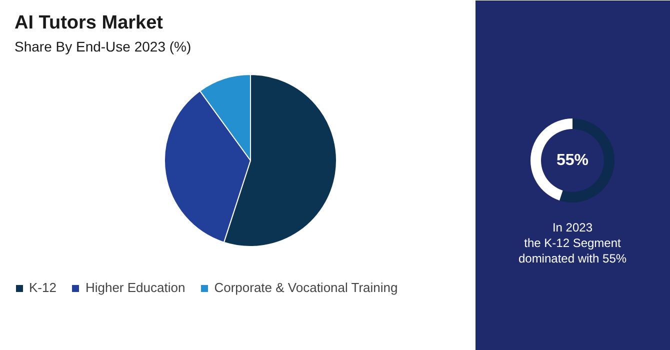  What do you see at coordinates (306, 287) in the screenshot?
I see `legend-label: Corporate & Vocational Training` at bounding box center [306, 287].